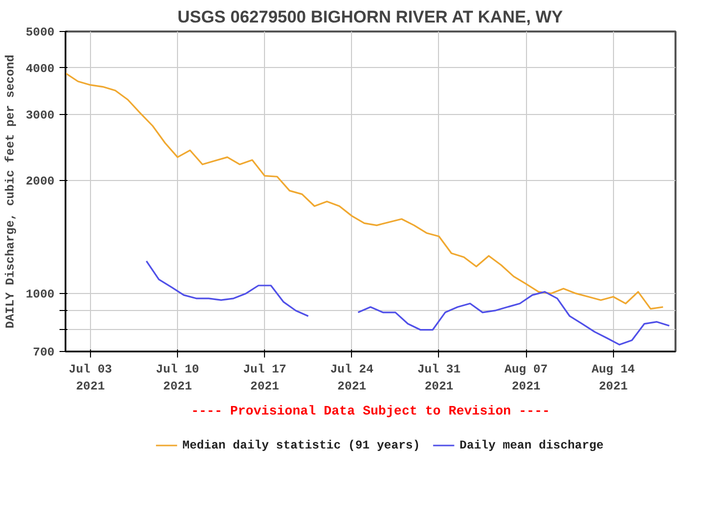 Image resolution: width=714 pixels, height=532 pixels. I want to click on y-tick-label: 1000, so click(40, 294).